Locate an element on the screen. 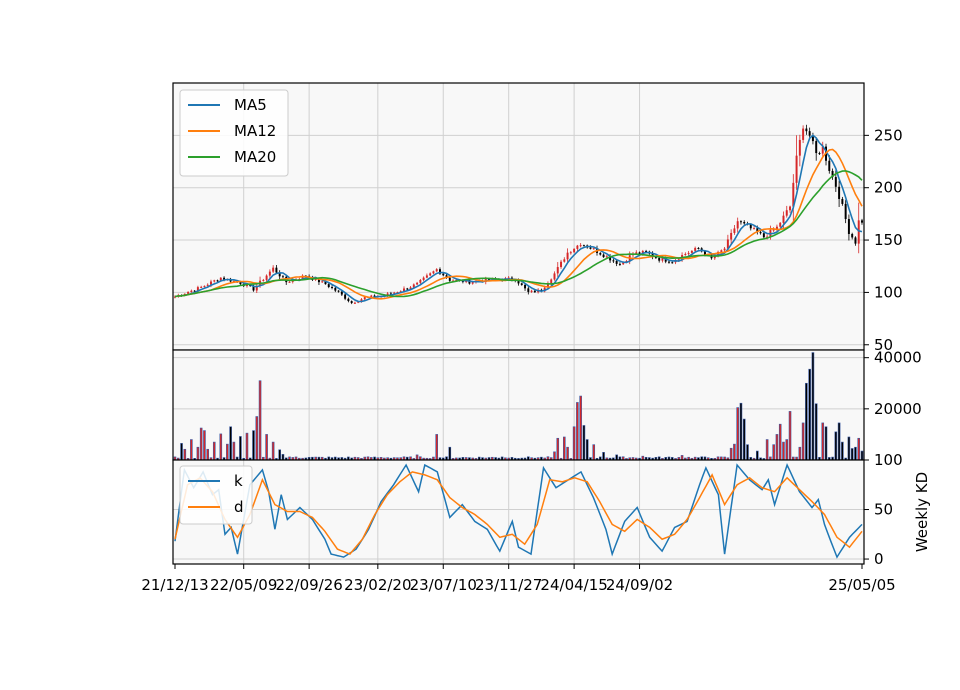 The width and height of the screenshot is (960, 690). price-y-tick-label: 50 is located at coordinates (883, 345).